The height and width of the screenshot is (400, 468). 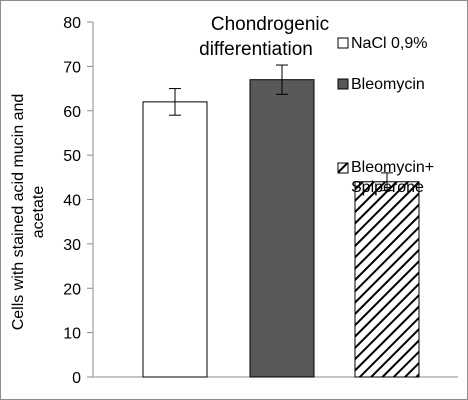 What do you see at coordinates (72, 112) in the screenshot?
I see `y-tick-label: 60` at bounding box center [72, 112].